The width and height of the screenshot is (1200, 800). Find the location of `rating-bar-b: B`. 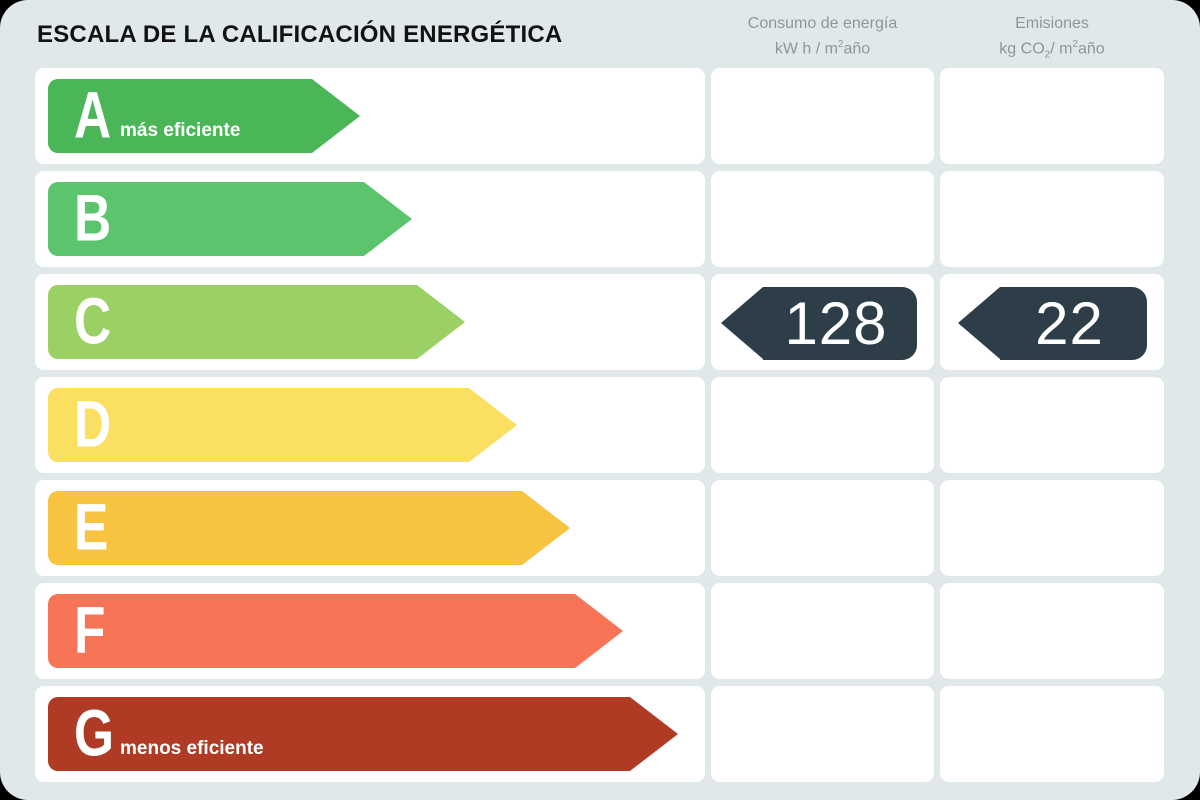

rating-bar-b: B is located at coordinates (230, 219).